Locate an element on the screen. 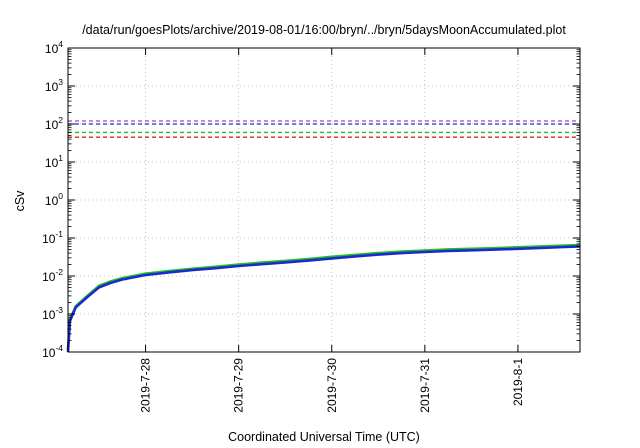 Image resolution: width=640 pixels, height=448 pixels. y-tick-label: 10² is located at coordinates (54, 123).